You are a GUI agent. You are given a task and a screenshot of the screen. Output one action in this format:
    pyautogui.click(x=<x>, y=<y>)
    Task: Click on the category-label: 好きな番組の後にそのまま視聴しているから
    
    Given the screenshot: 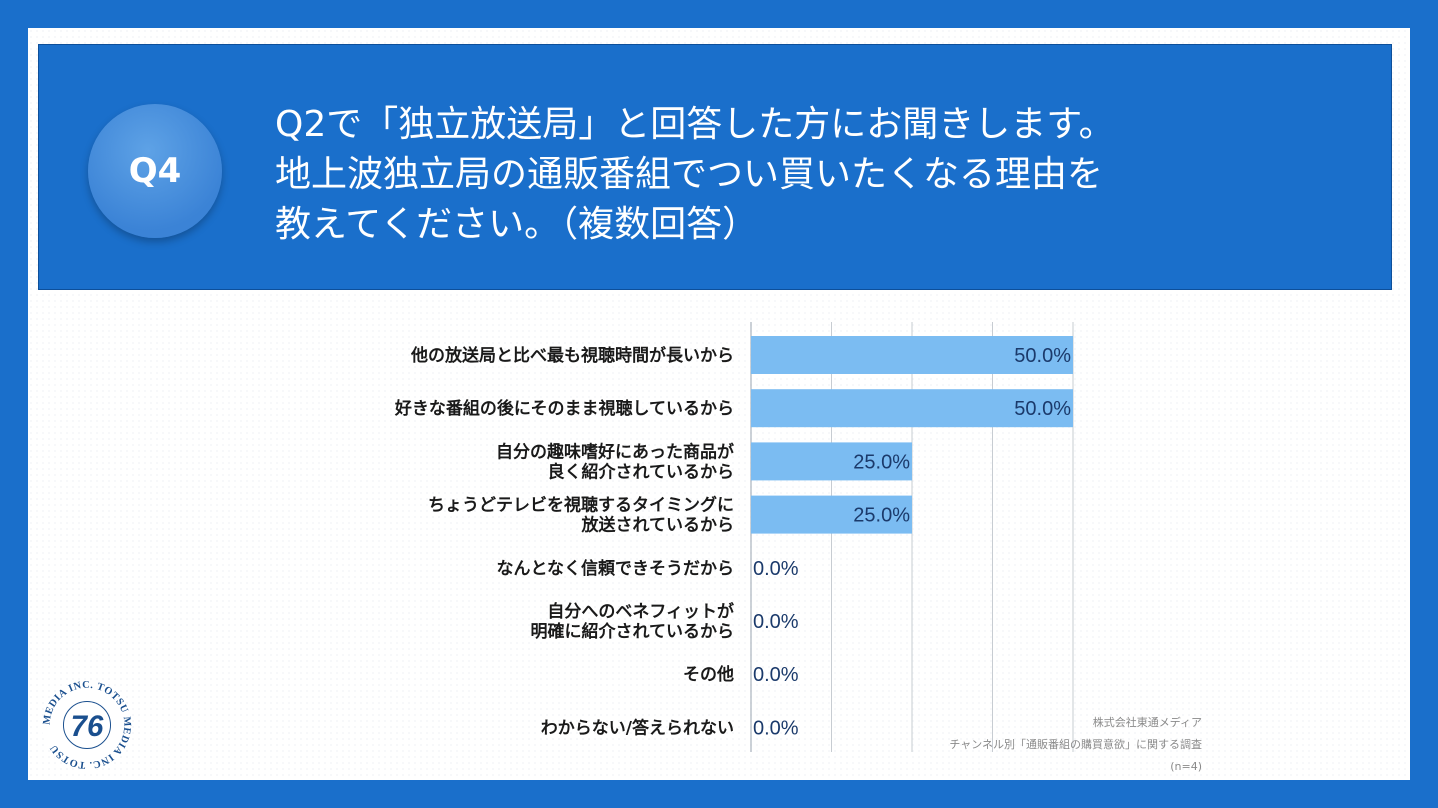 What is the action you would take?
    pyautogui.click(x=564, y=408)
    